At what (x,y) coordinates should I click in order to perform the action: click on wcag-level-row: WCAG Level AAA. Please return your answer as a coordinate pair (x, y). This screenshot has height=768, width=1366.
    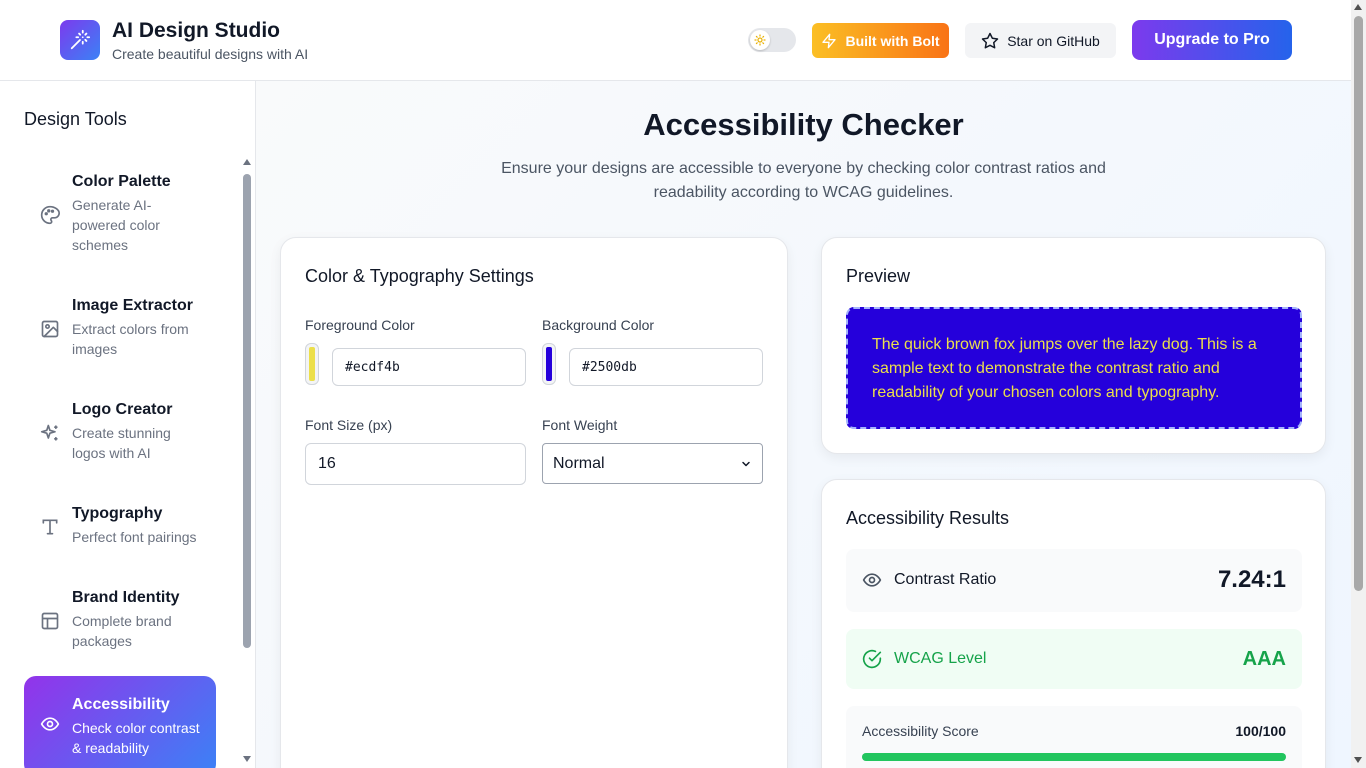
    Looking at the image, I should click on (1074, 659).